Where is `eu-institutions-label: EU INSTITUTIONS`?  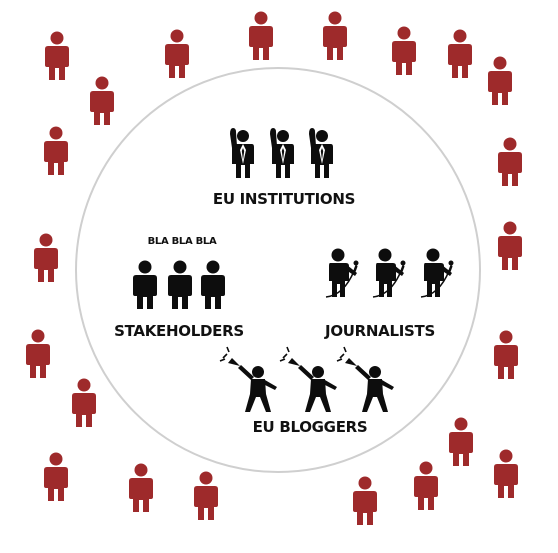
eu-institutions-label: EU INSTITUTIONS is located at coordinates (284, 199).